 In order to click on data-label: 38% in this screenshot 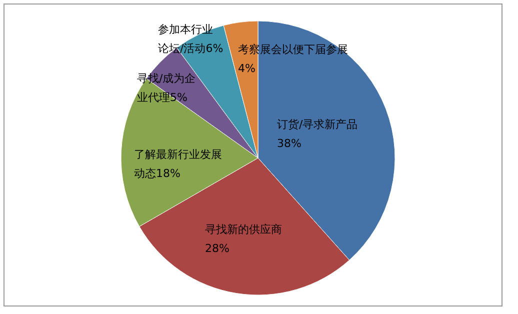, I will do `click(289, 143)`.